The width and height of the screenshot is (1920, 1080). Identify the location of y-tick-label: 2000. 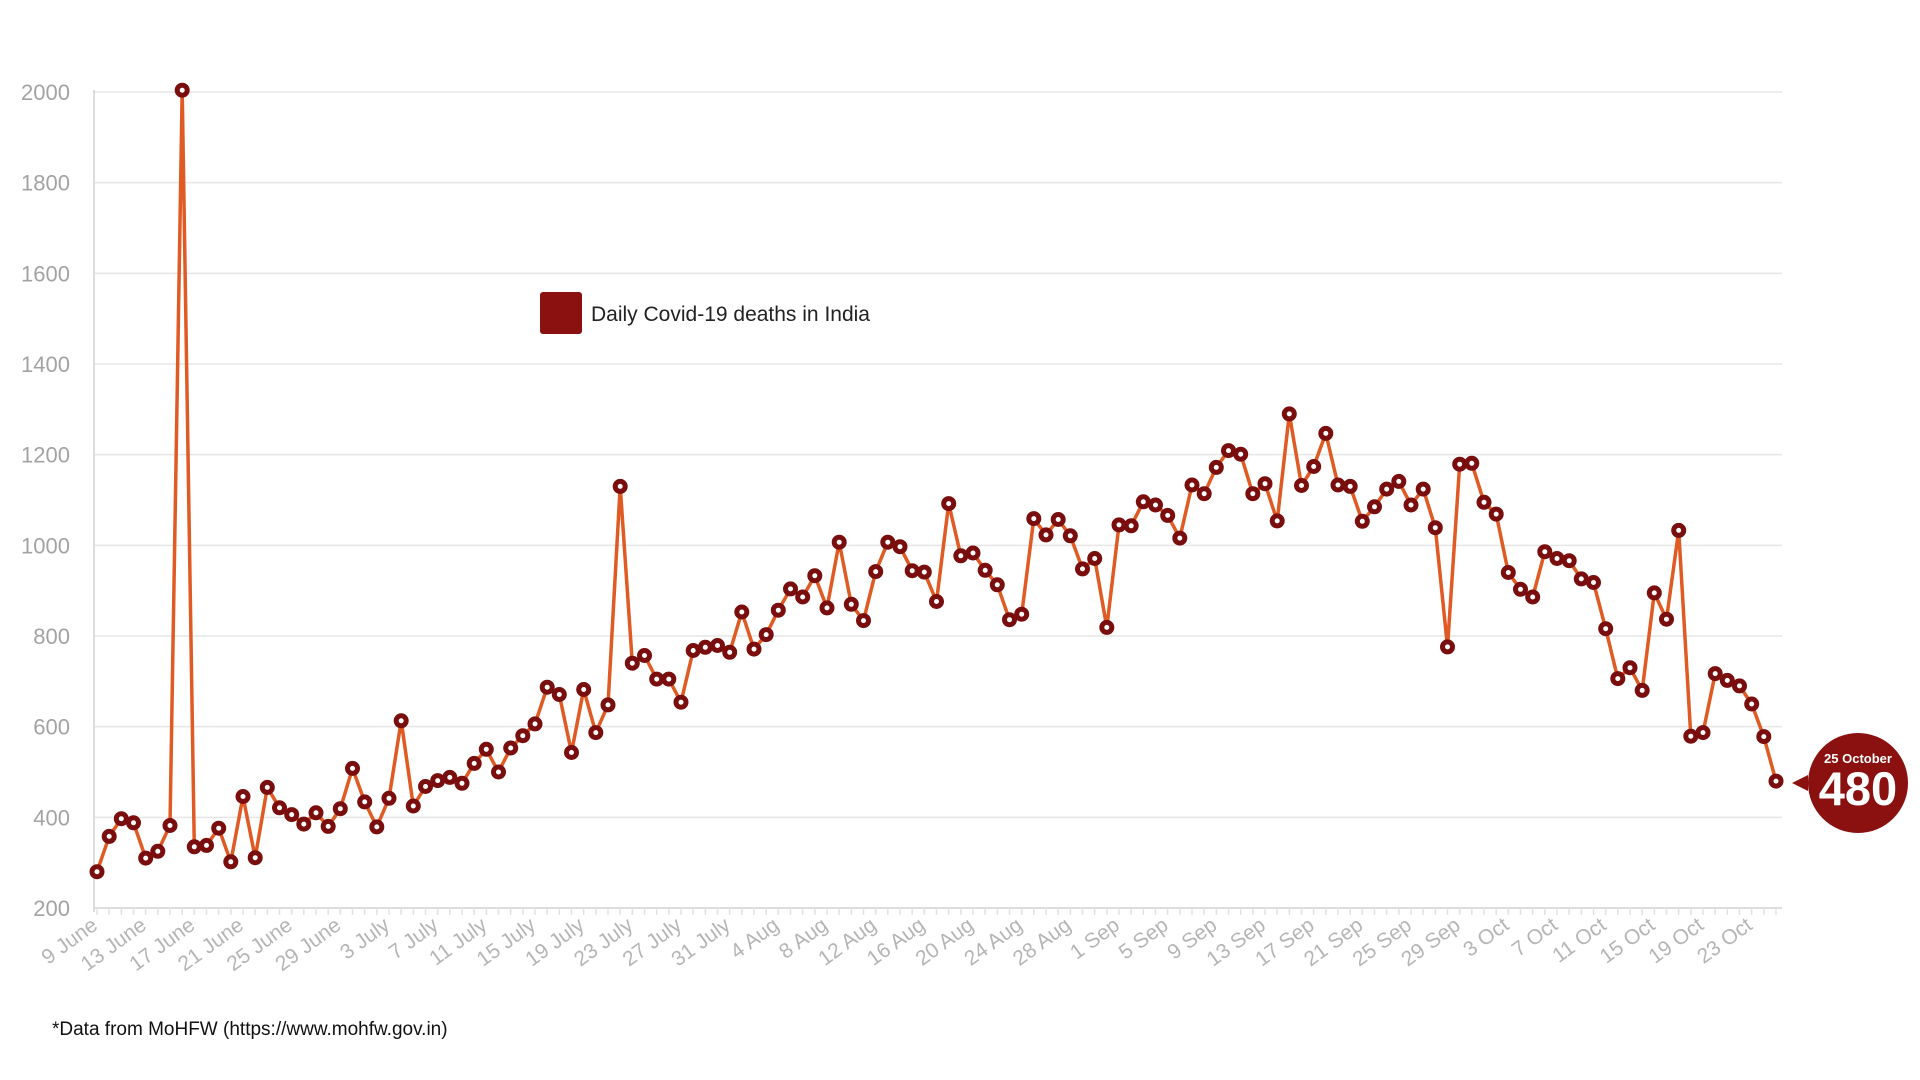
(45, 92).